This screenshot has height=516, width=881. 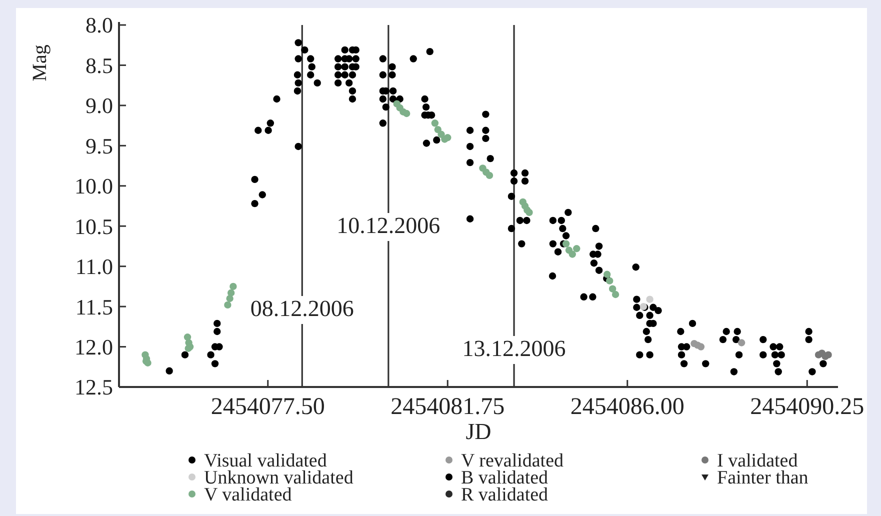 What do you see at coordinates (267, 407) in the screenshot?
I see `x-tick-label: 2454077.50` at bounding box center [267, 407].